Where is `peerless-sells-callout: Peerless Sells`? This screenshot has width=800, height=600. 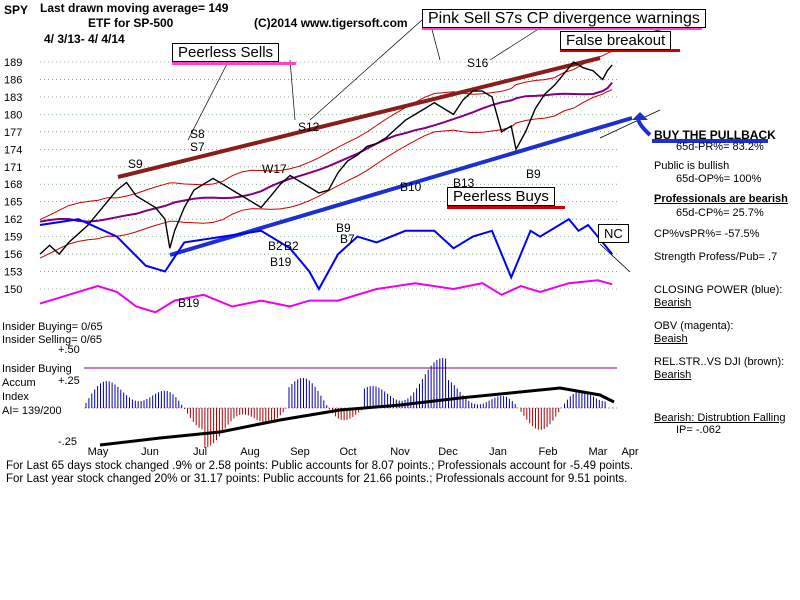
peerless-sells-callout: Peerless Sells is located at coordinates (226, 52).